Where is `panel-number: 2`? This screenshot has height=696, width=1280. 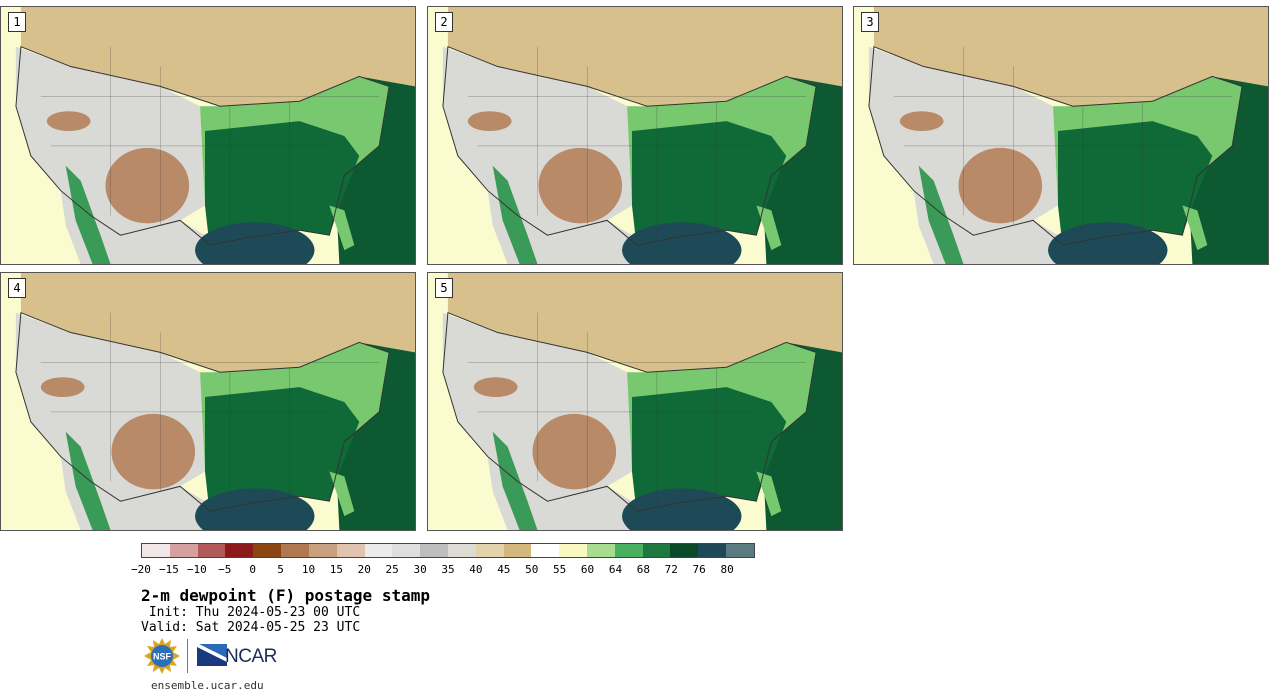 panel-number: 2 is located at coordinates (444, 22).